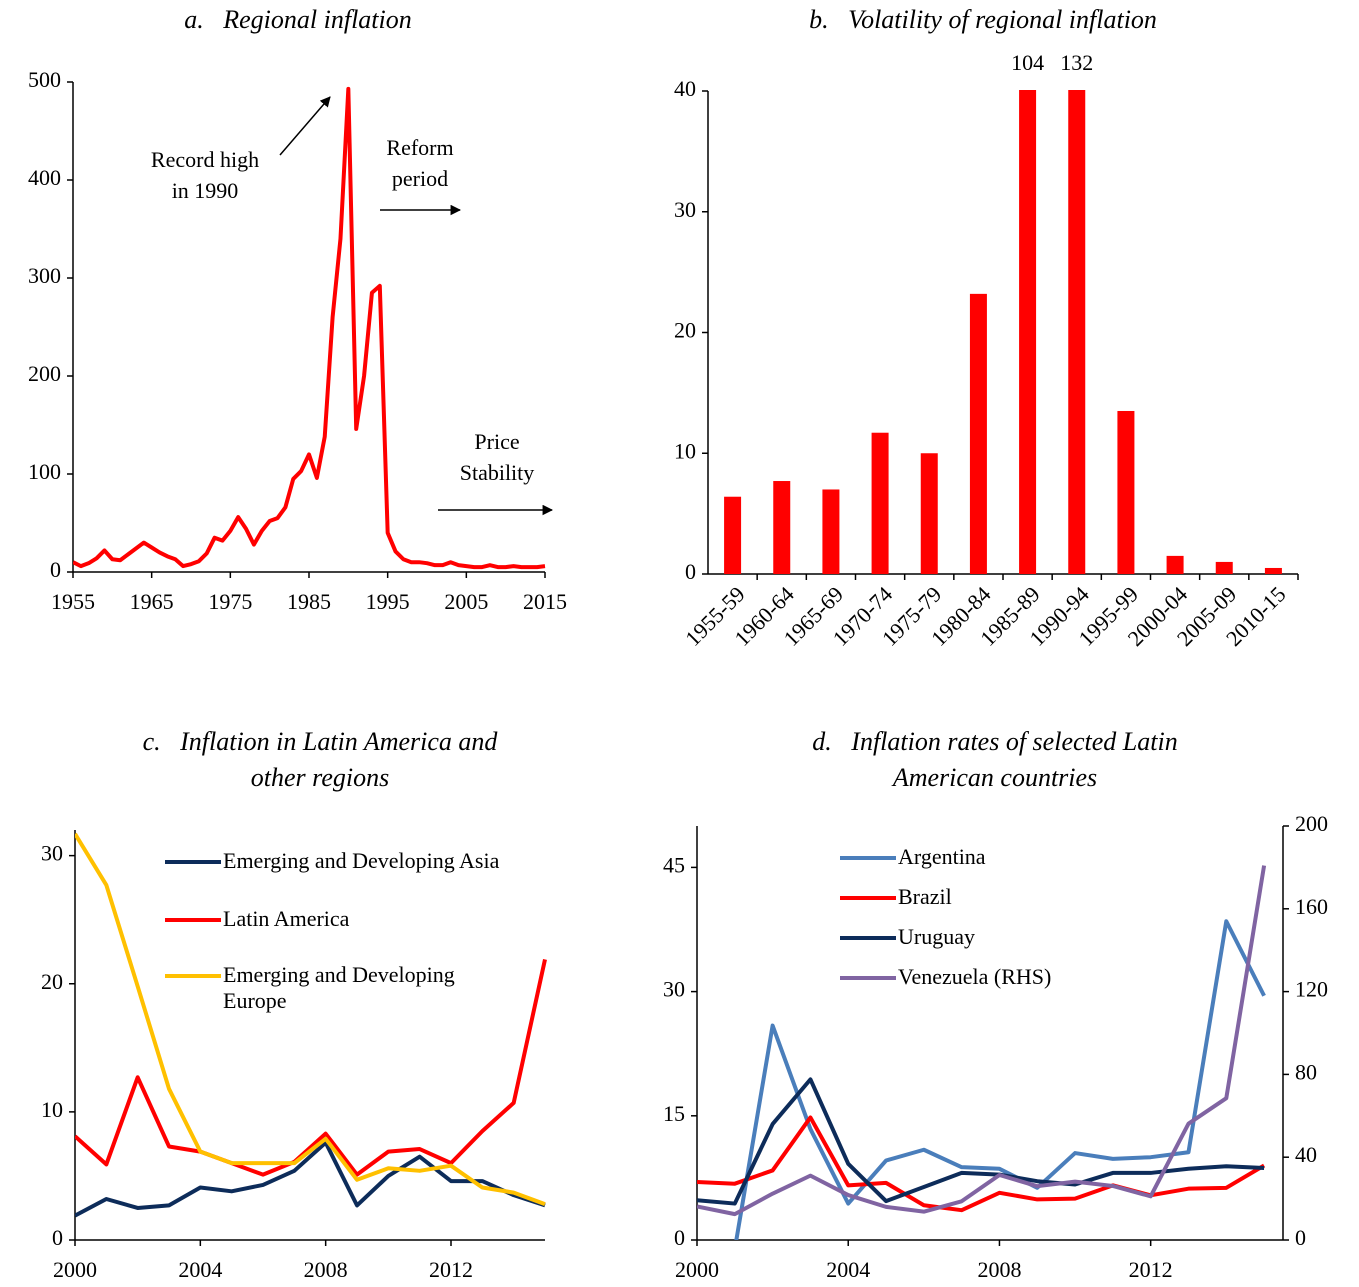  I want to click on y2-tick-label: 80, so click(1306, 1071).